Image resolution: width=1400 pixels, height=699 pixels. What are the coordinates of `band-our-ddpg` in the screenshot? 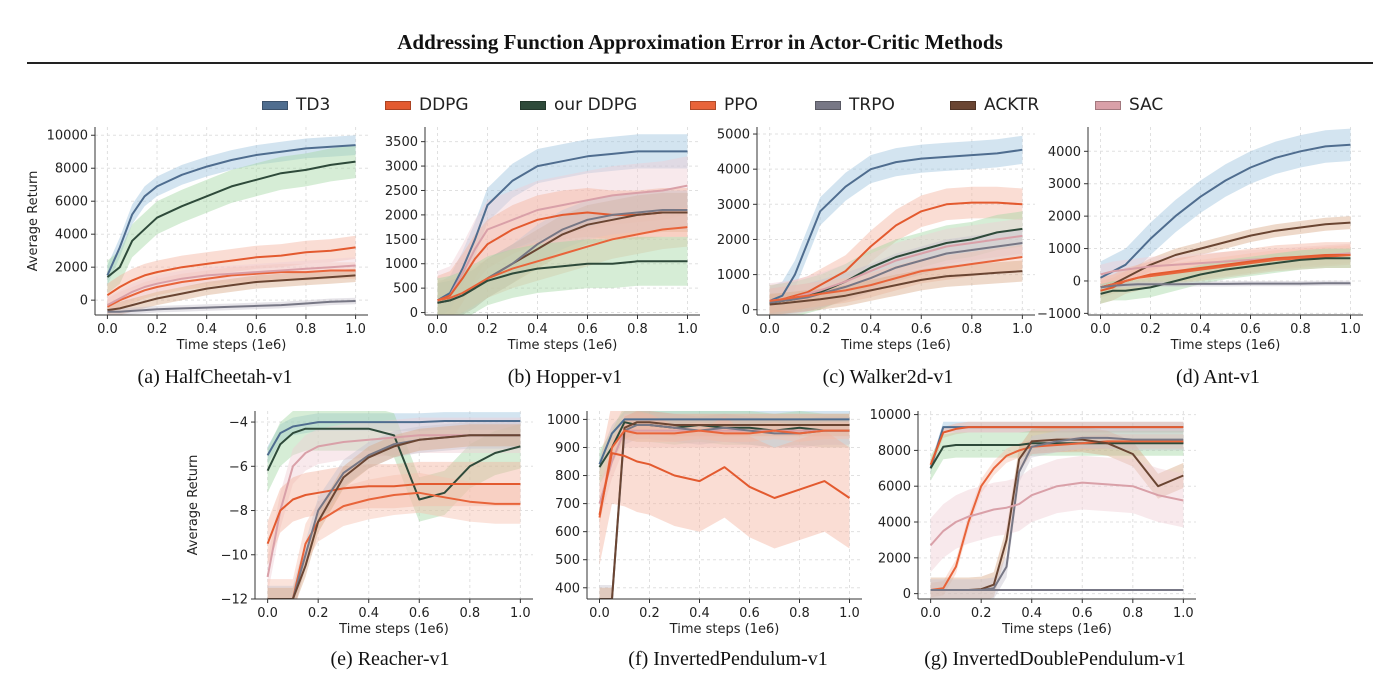 It's located at (896, 263).